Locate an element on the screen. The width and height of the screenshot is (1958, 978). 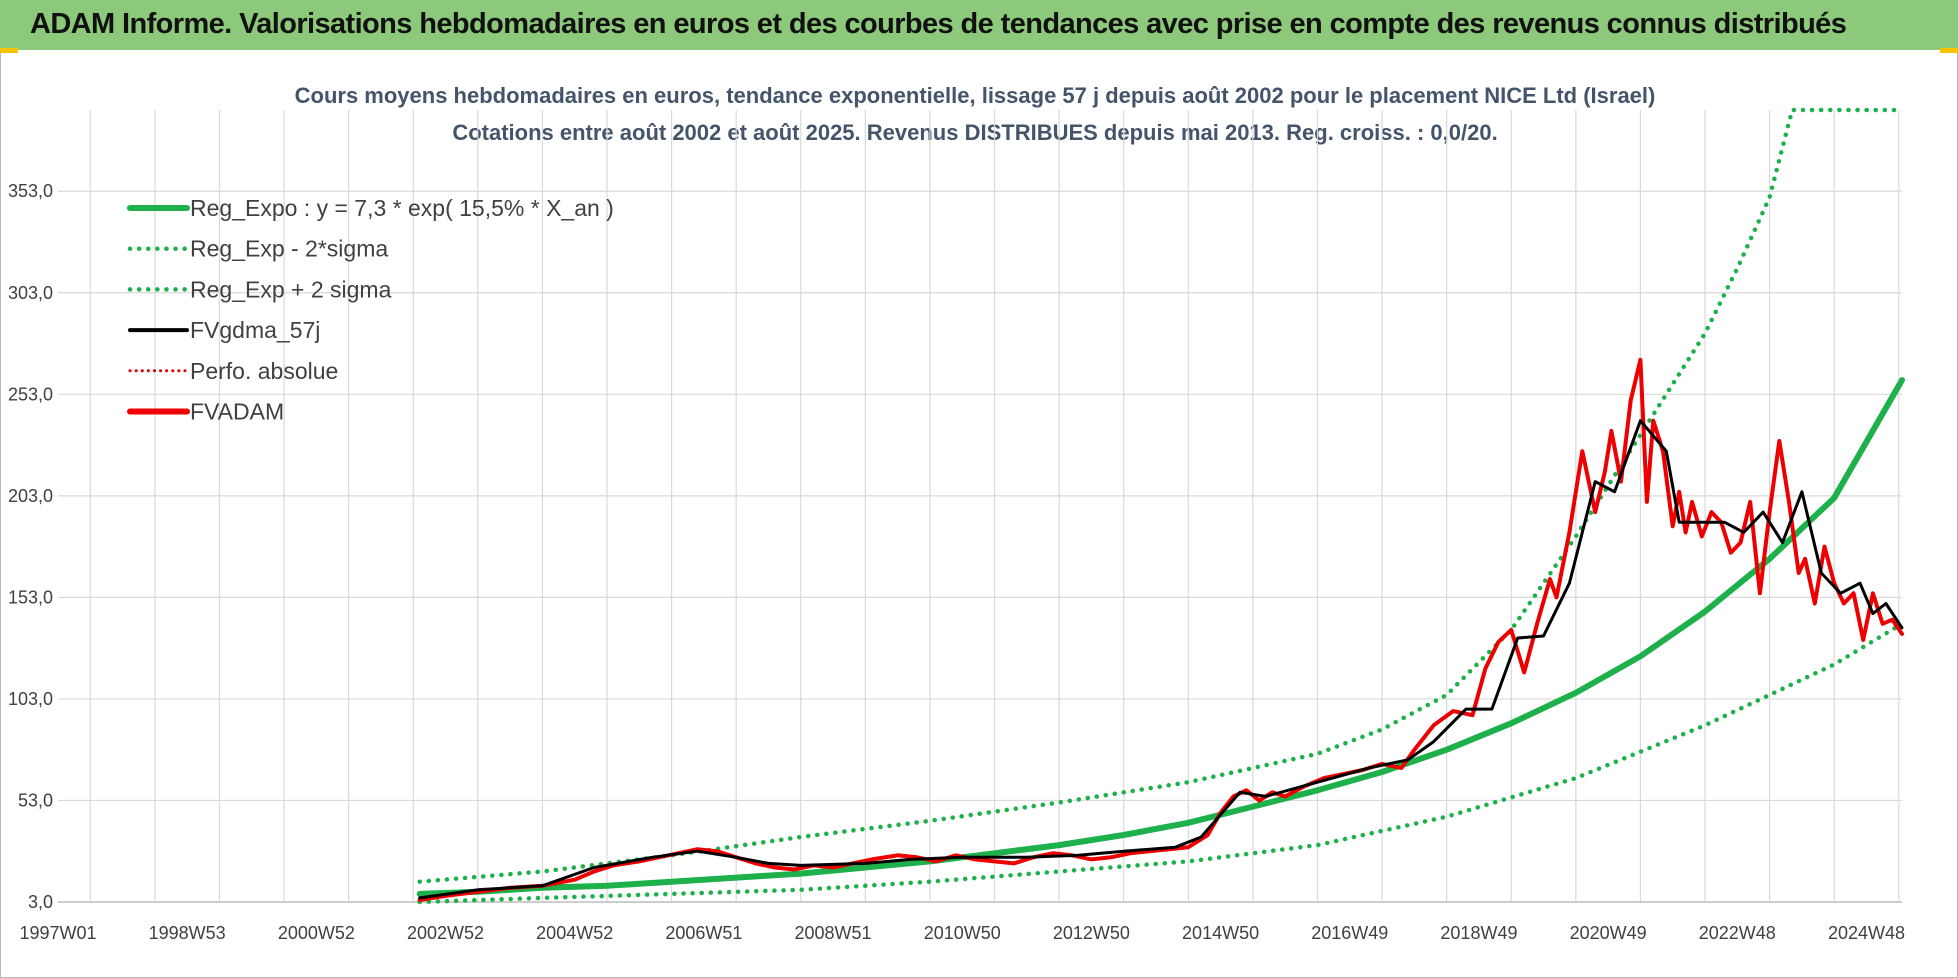
legend-label: Reg_Exp - 2*sigma is located at coordinates (289, 249).